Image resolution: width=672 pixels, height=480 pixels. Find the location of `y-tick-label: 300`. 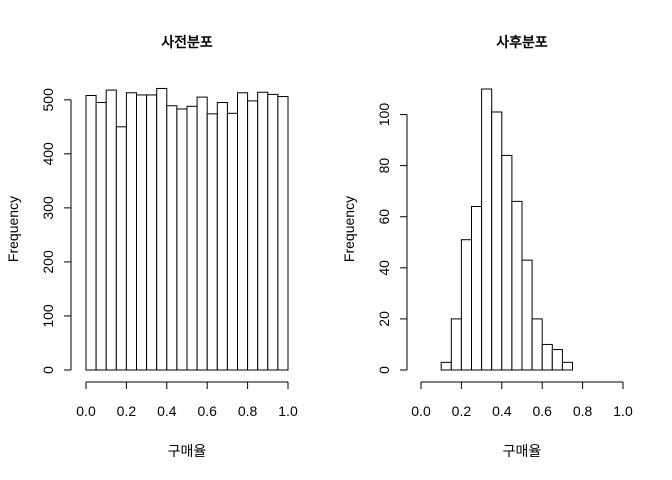

y-tick-label: 300 is located at coordinates (48, 208).